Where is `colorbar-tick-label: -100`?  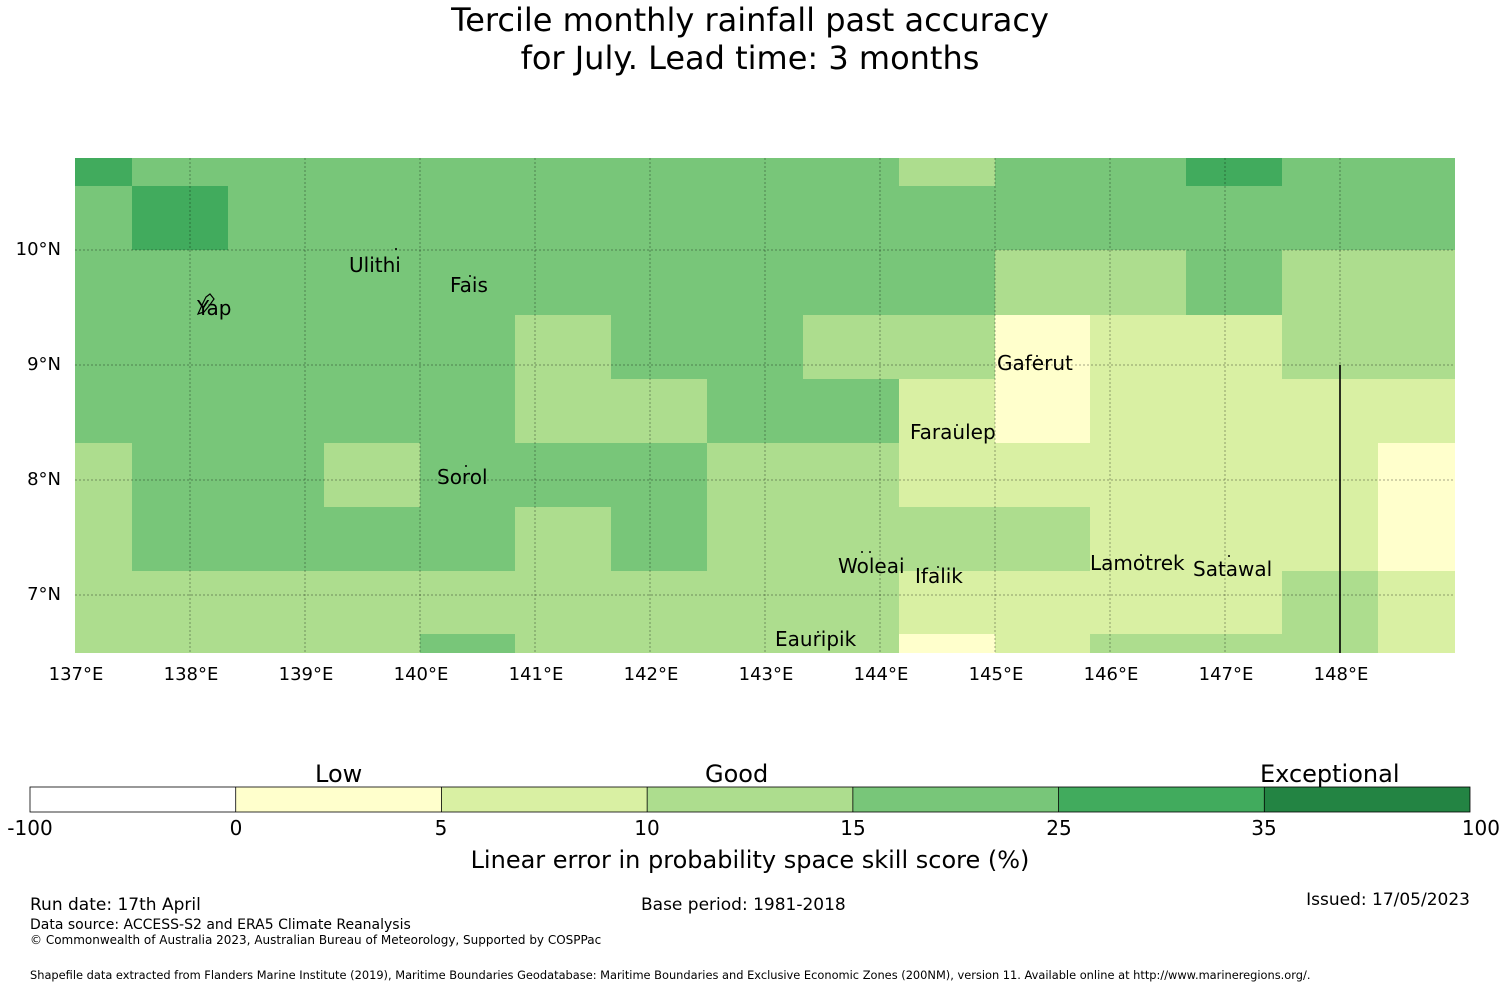 colorbar-tick-label: -100 is located at coordinates (30, 828).